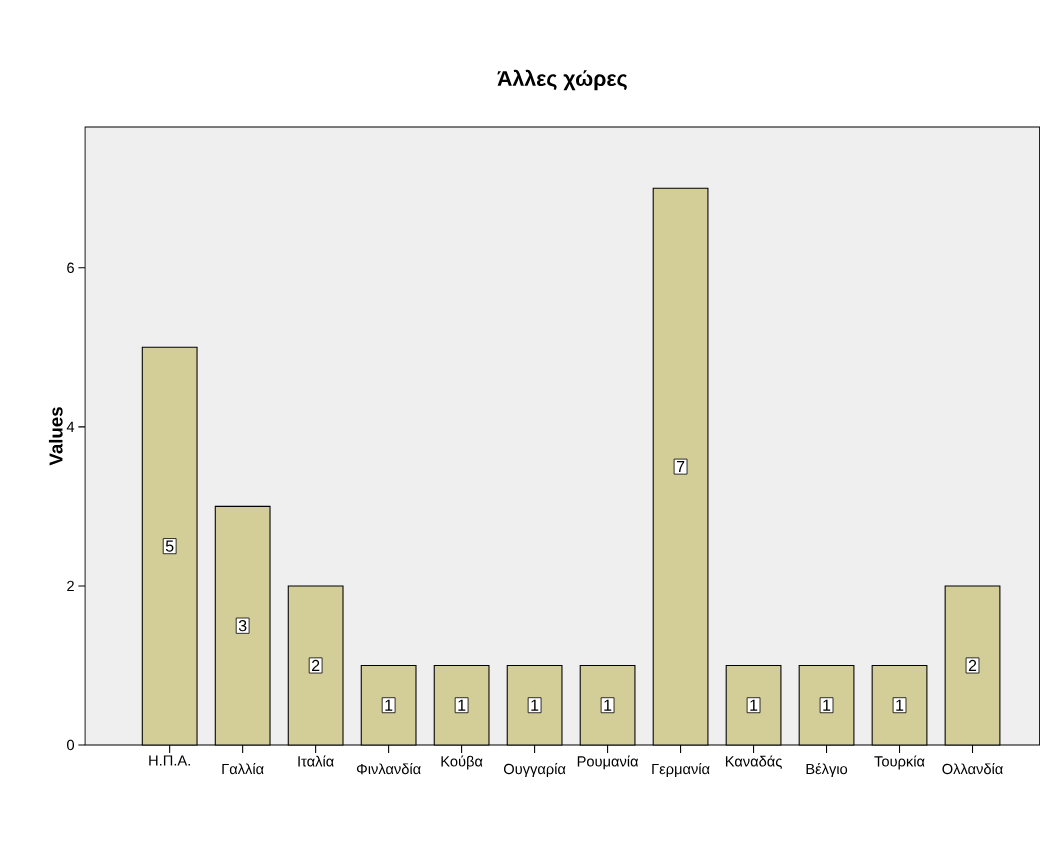 The height and width of the screenshot is (846, 1040). Describe the element at coordinates (899, 762) in the screenshot. I see `x-tick-label: Τουρκία` at that location.